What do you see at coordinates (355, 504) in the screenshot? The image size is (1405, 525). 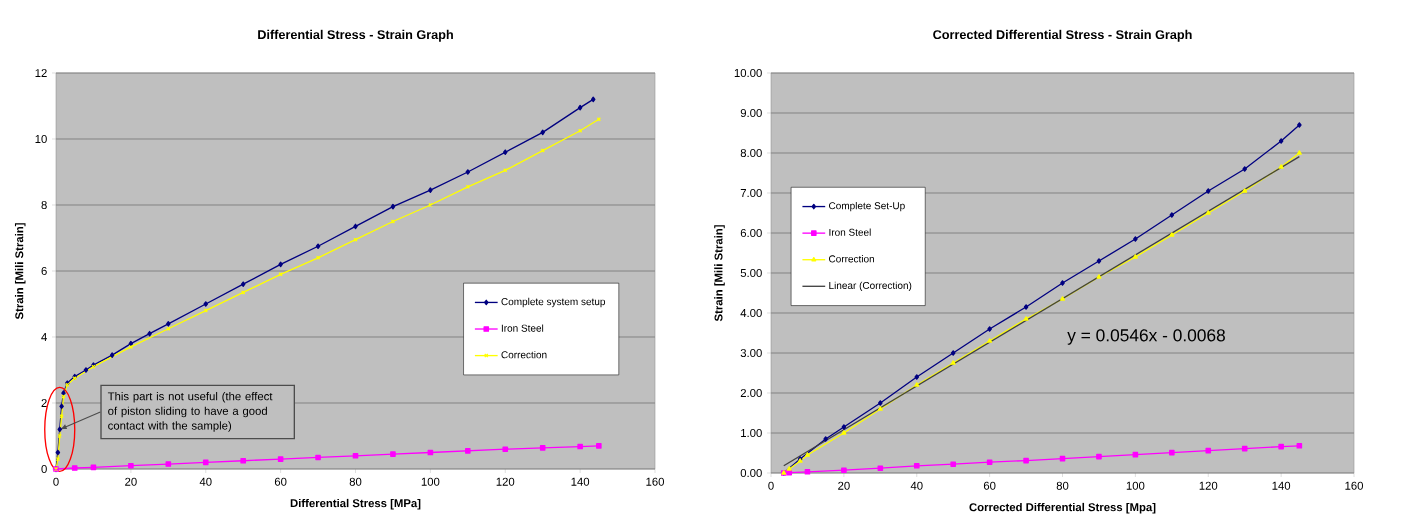 I see `x-axis-title: Differential Stress [MPa]` at bounding box center [355, 504].